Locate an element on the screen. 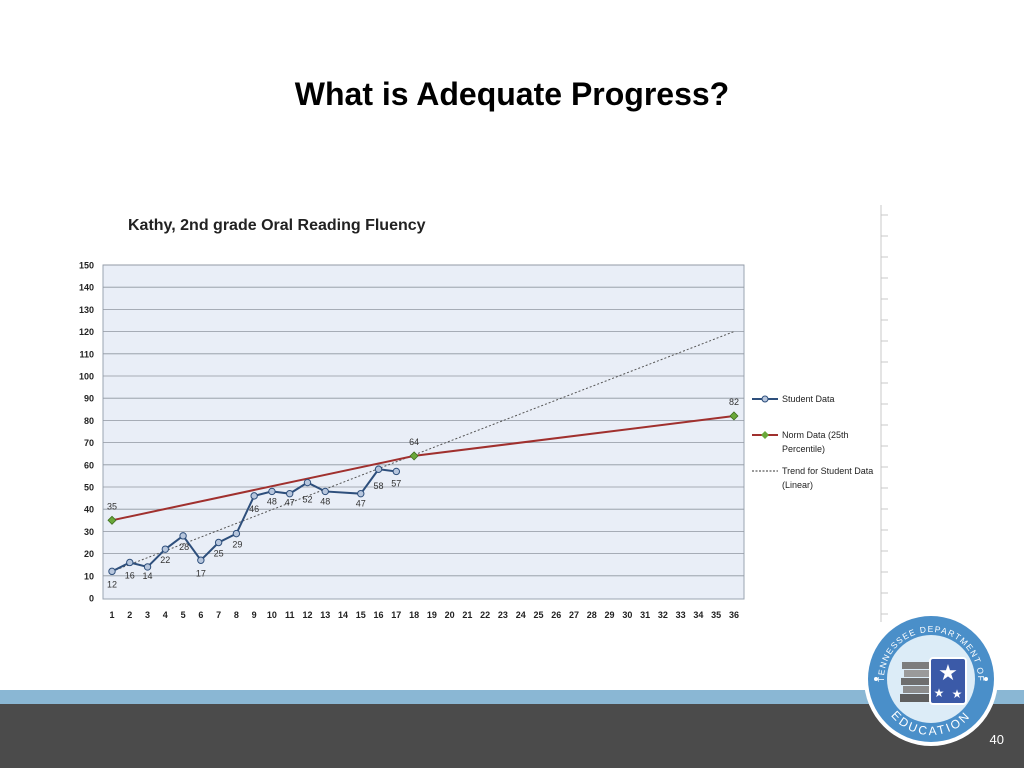  x-tick-label: 33 is located at coordinates (681, 615).